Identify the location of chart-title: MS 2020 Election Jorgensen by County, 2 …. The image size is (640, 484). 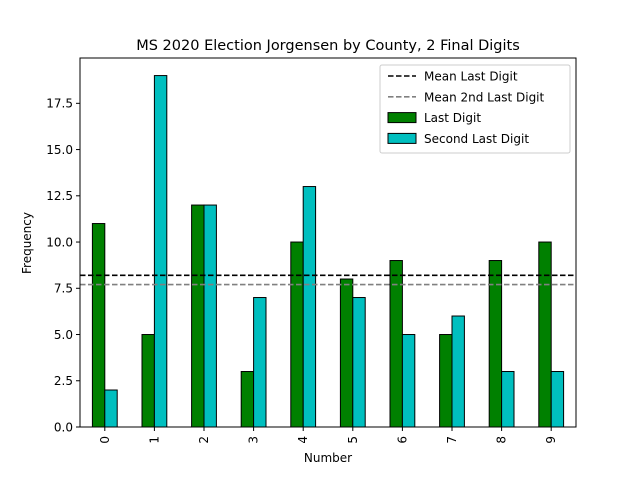
(328, 46).